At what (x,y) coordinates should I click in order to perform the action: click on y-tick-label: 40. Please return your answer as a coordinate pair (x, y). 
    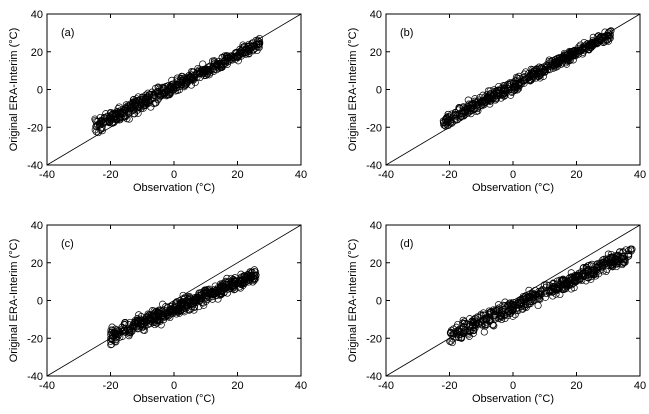
    Looking at the image, I should click on (37, 226).